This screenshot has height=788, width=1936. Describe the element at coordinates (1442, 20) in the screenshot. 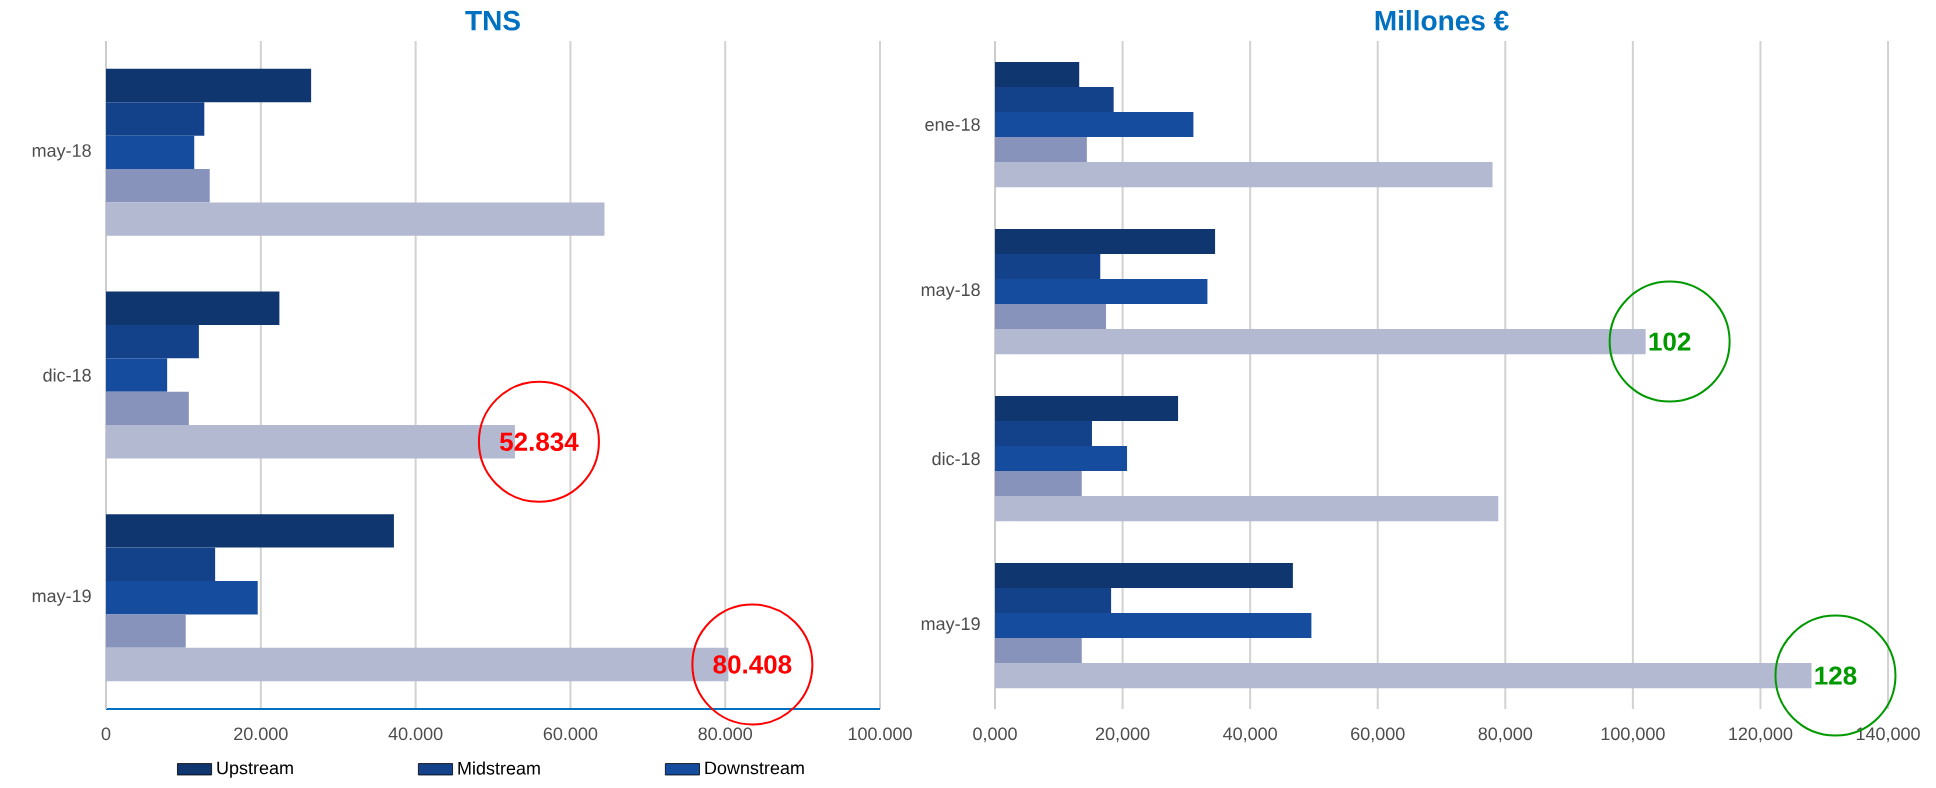

I see `chart-title: Millones €` at that location.